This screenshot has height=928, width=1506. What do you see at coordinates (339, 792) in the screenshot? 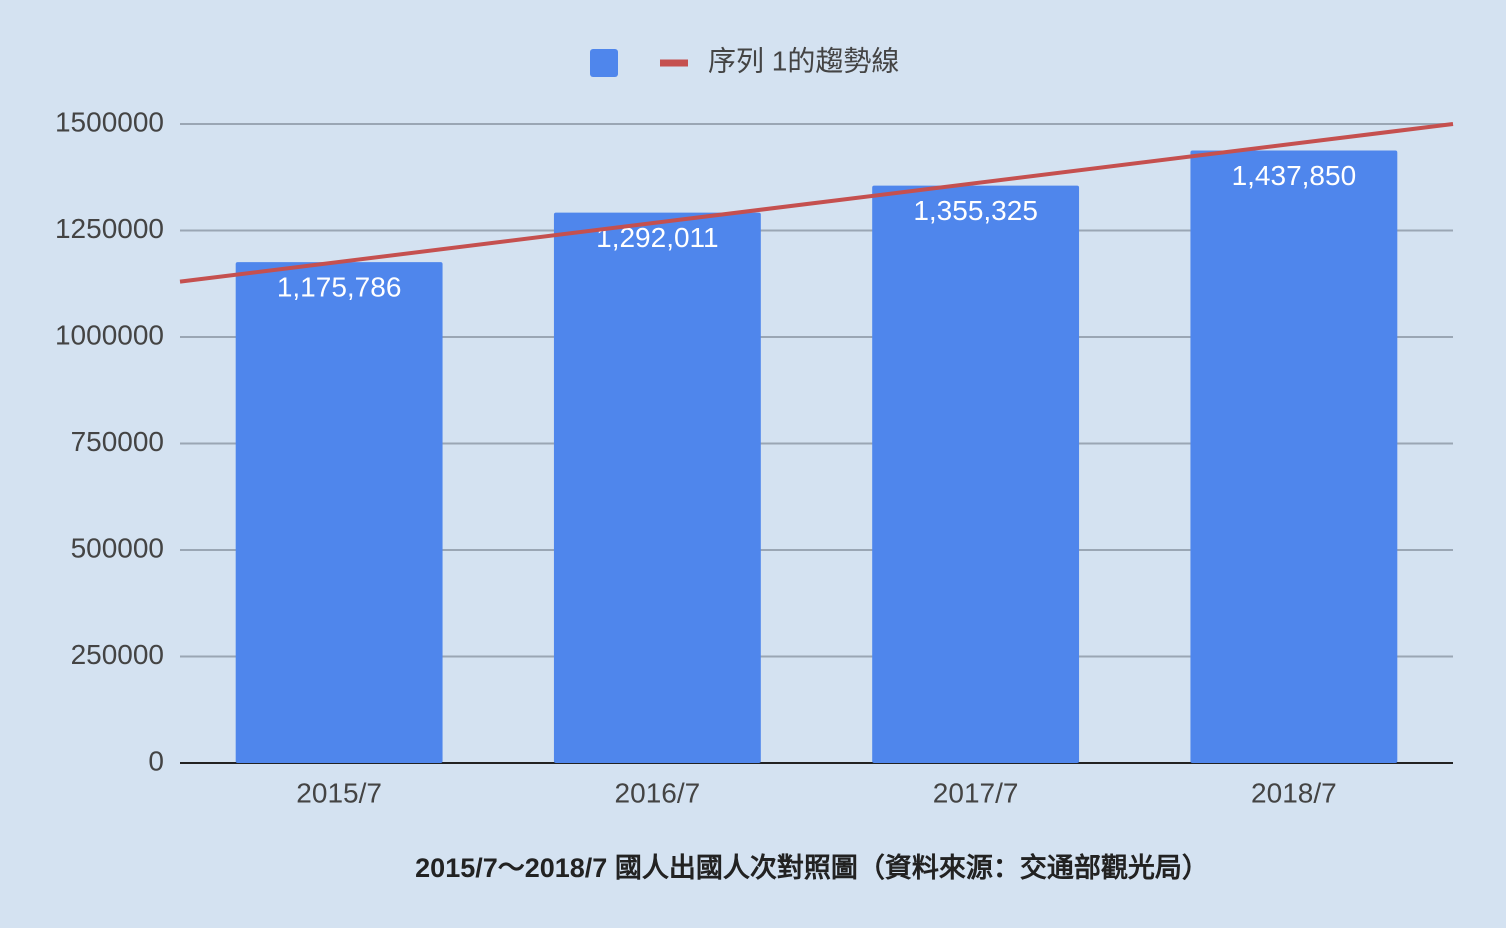
I see `x-tick-label: 2015/7` at bounding box center [339, 792].